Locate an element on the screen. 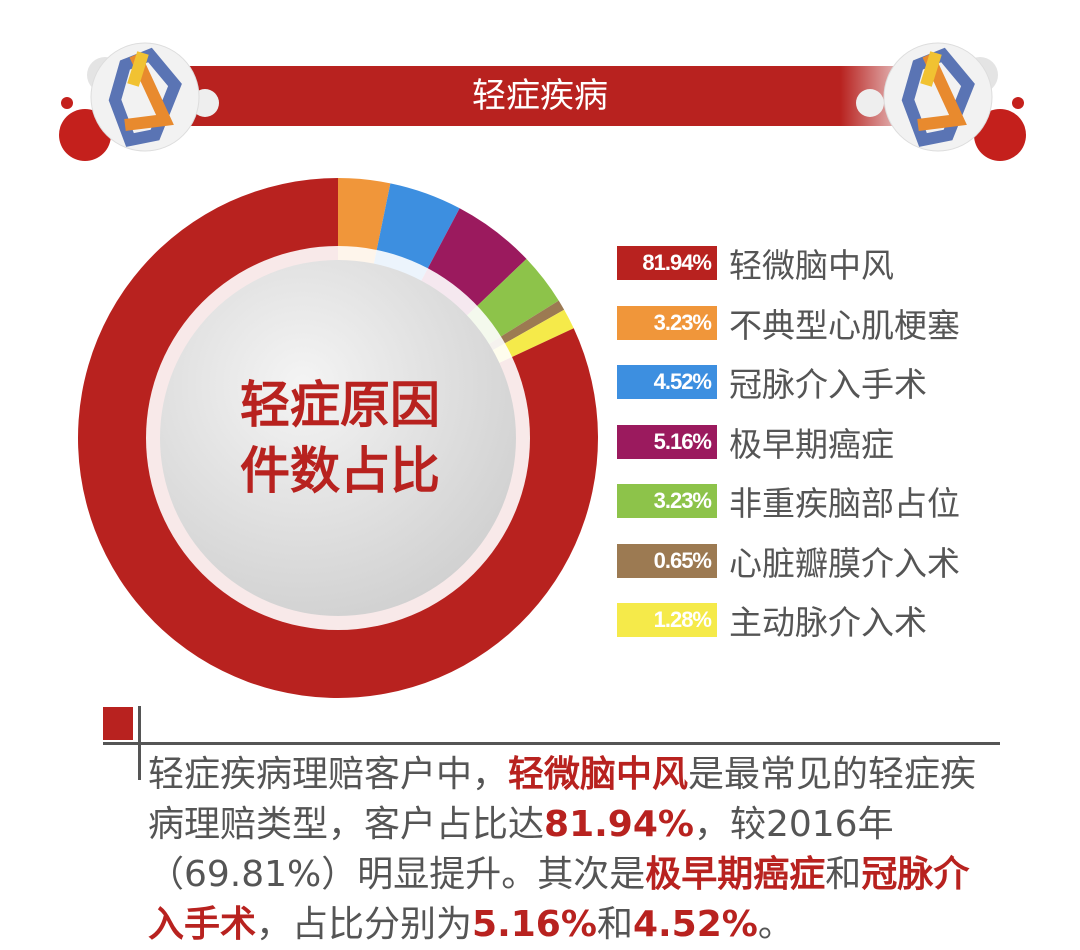 This screenshot has height=950, width=1080. body-text: ，占比分别为 is located at coordinates (364, 924).